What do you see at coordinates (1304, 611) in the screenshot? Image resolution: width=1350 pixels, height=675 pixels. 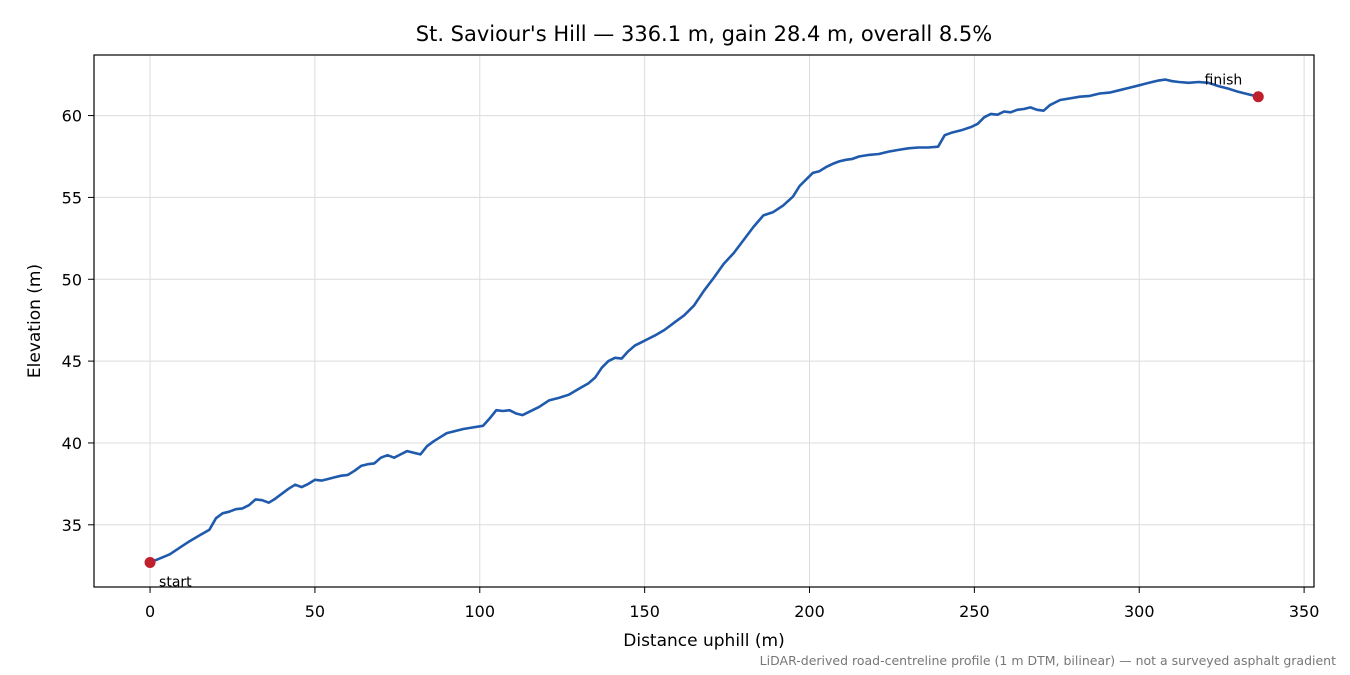 I see `x-tick-label: 350` at bounding box center [1304, 611].